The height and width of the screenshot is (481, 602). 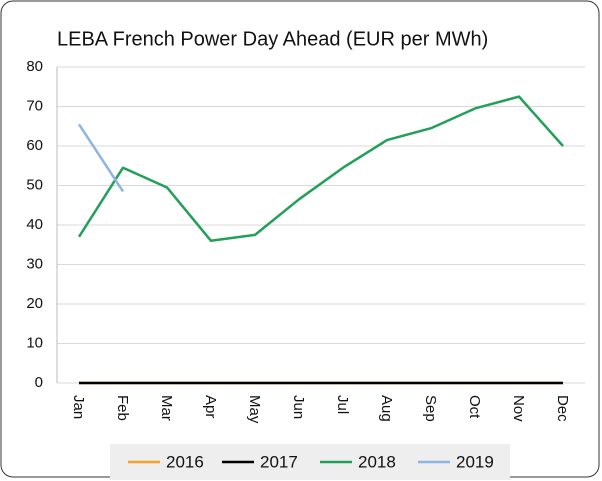 What do you see at coordinates (34, 184) in the screenshot?
I see `y-tick-label: 50` at bounding box center [34, 184].